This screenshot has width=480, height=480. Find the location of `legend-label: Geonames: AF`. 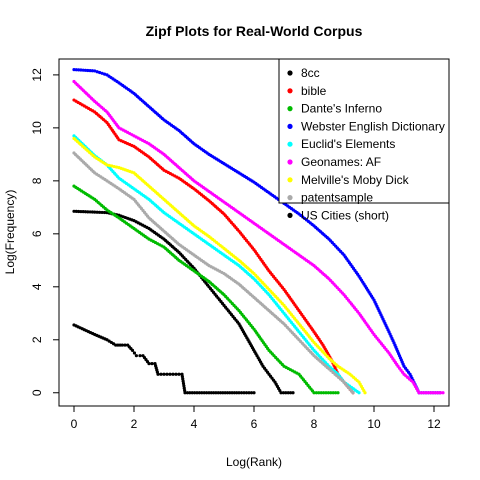

legend-label: Geonames: AF is located at coordinates (341, 162).